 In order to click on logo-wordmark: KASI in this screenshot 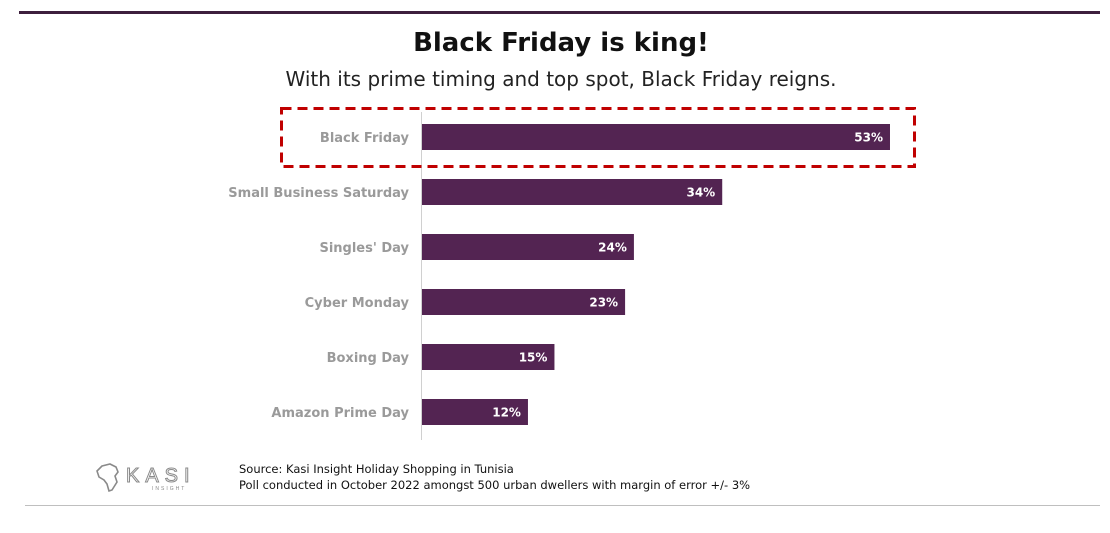, I will do `click(161, 476)`.